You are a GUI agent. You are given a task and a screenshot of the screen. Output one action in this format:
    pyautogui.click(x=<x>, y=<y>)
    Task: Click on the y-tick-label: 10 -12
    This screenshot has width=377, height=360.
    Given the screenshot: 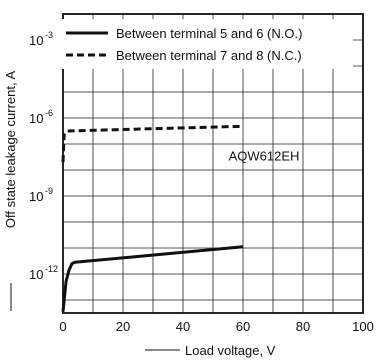 What is the action you would take?
    pyautogui.click(x=43, y=273)
    